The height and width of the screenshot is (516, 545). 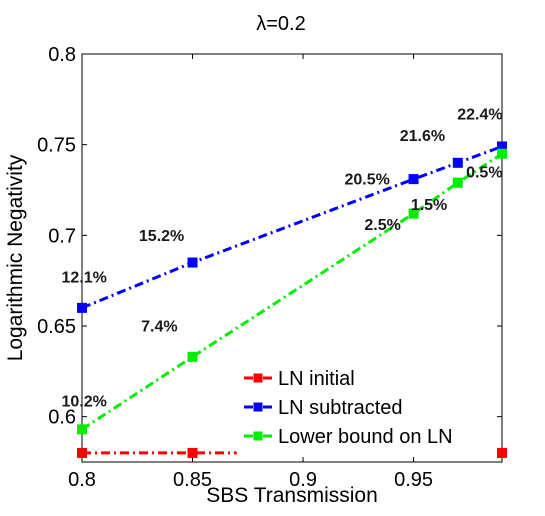 I want to click on data-label: 7.4%, so click(x=159, y=326).